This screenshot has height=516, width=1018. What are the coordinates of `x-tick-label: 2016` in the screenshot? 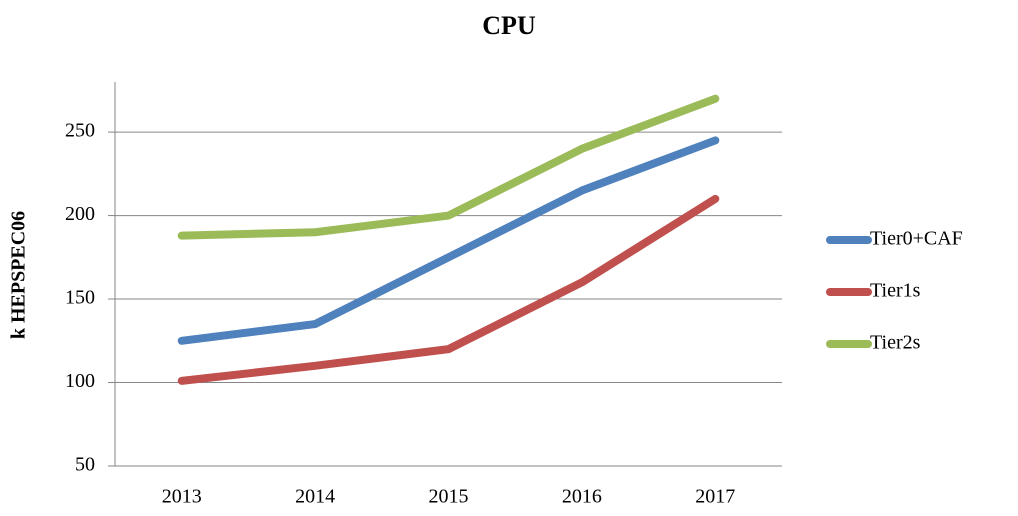 It's located at (582, 497).